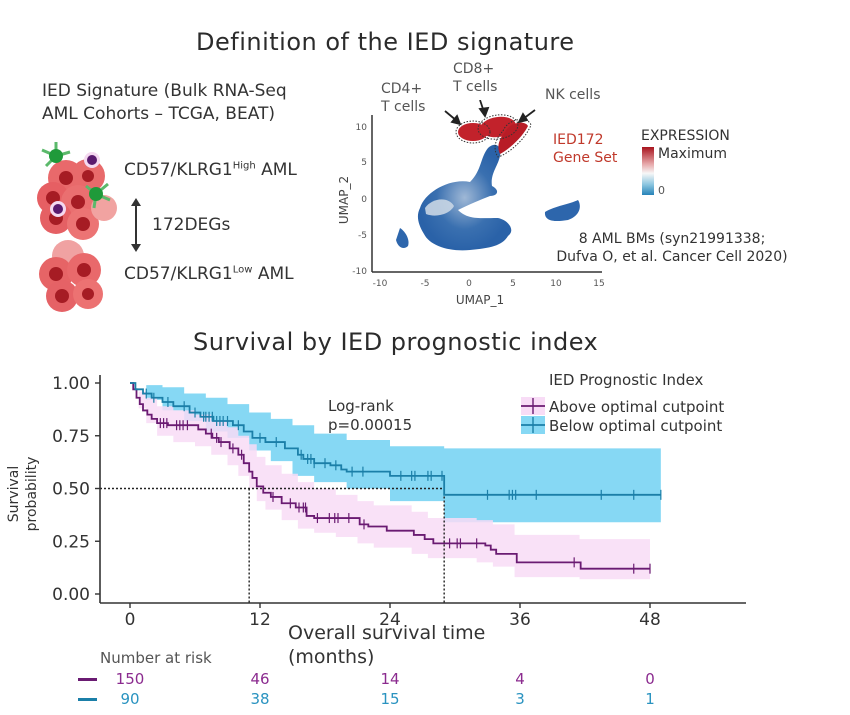  What do you see at coordinates (390, 620) in the screenshot?
I see `km-x-tick-label: 24` at bounding box center [390, 620].